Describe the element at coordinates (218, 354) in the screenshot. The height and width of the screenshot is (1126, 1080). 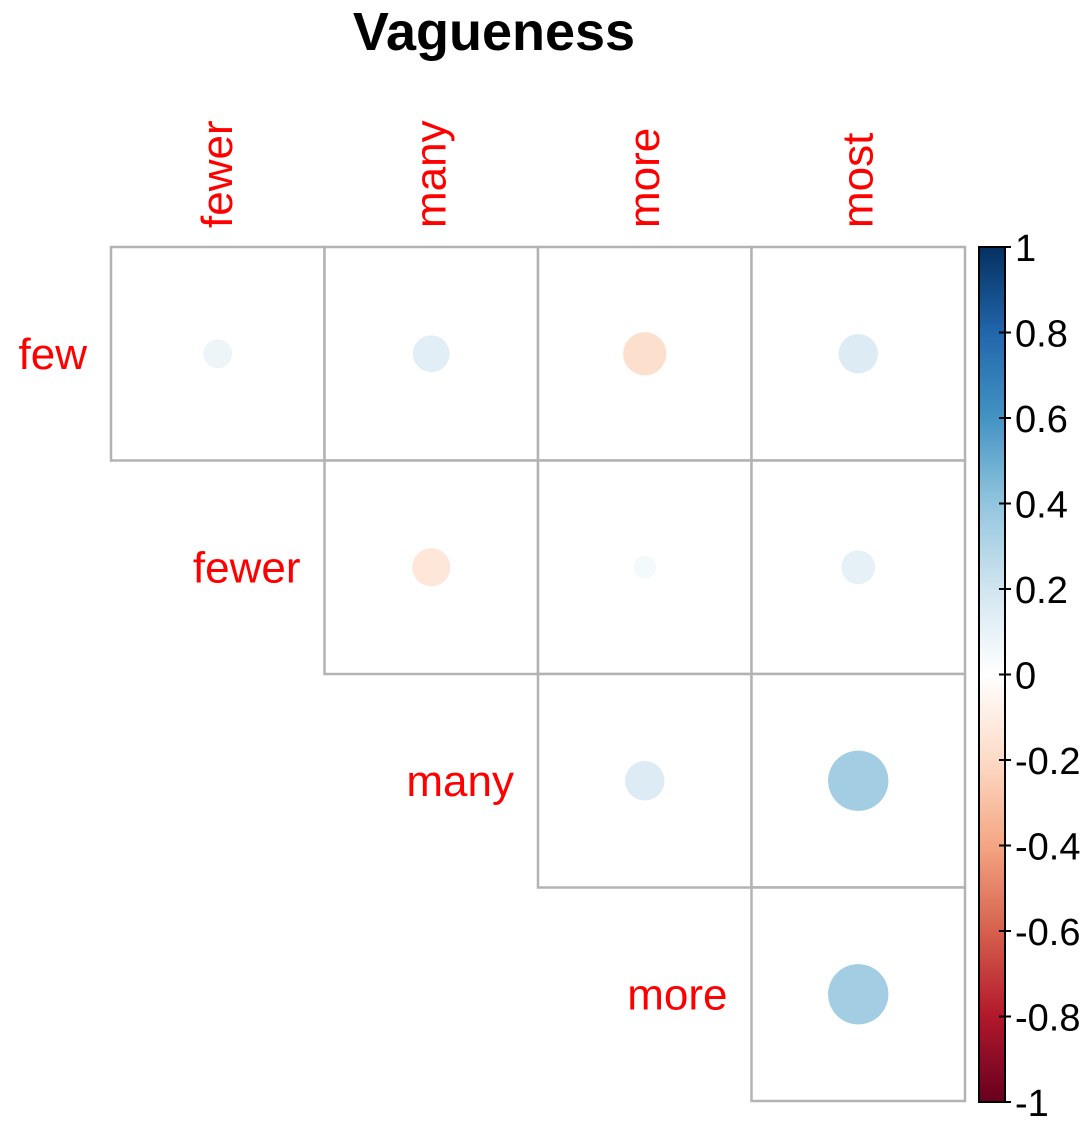
I see `circle-few-fewer` at that location.